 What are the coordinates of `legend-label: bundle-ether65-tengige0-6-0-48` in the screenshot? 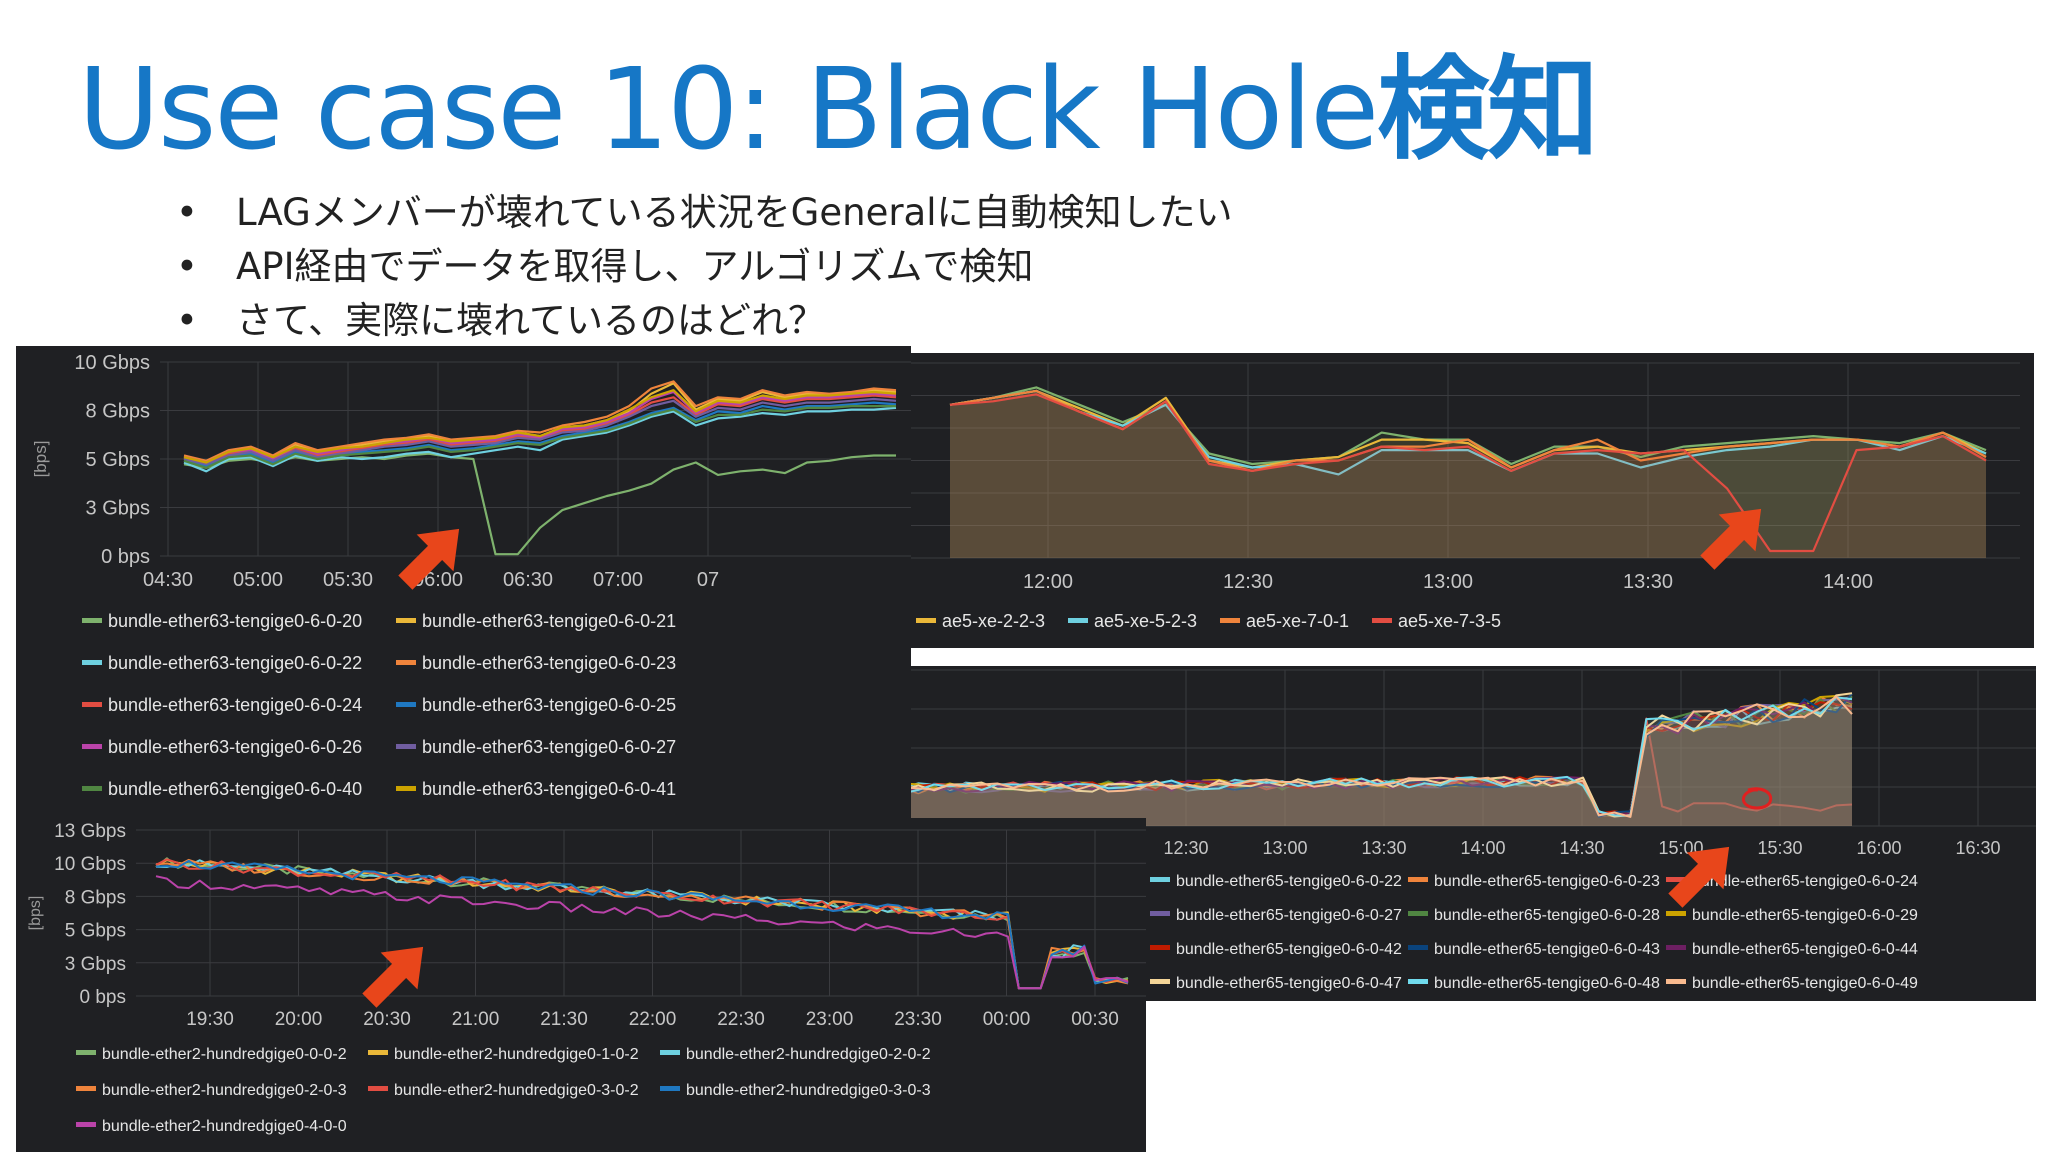 It's located at (1547, 983).